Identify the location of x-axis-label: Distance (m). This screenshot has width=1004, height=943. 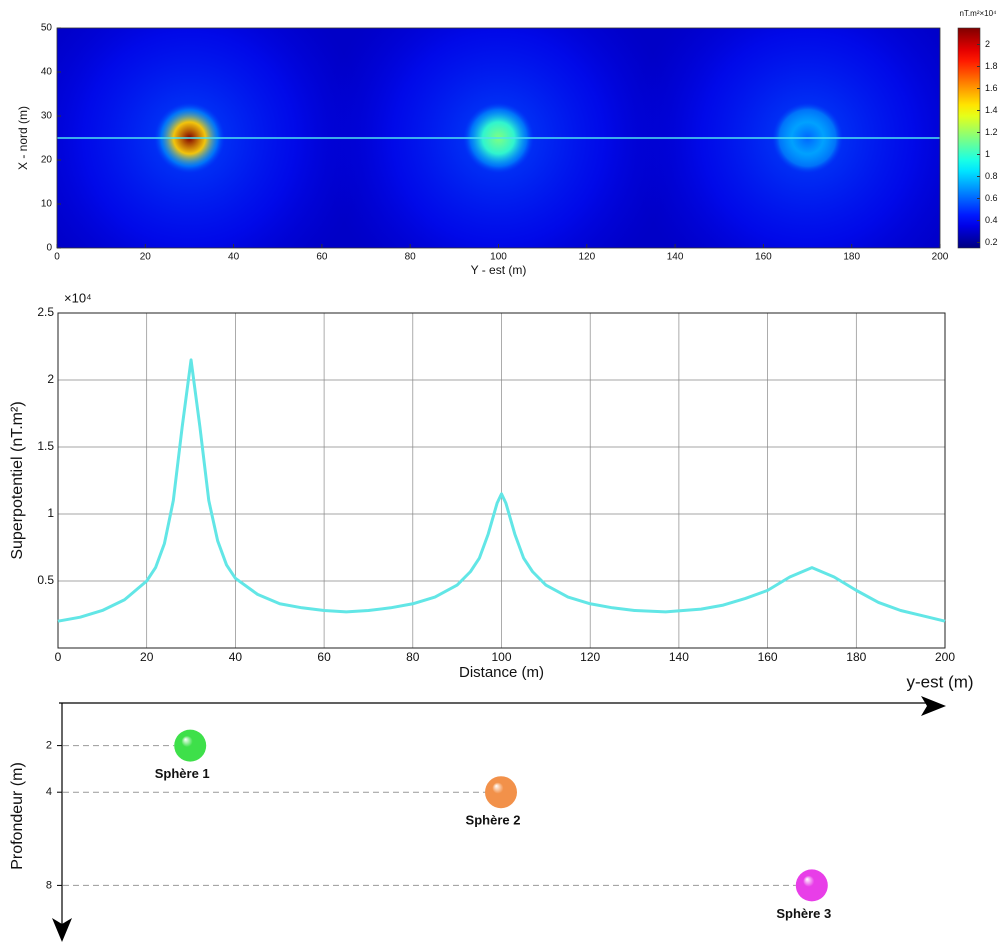
(501, 672).